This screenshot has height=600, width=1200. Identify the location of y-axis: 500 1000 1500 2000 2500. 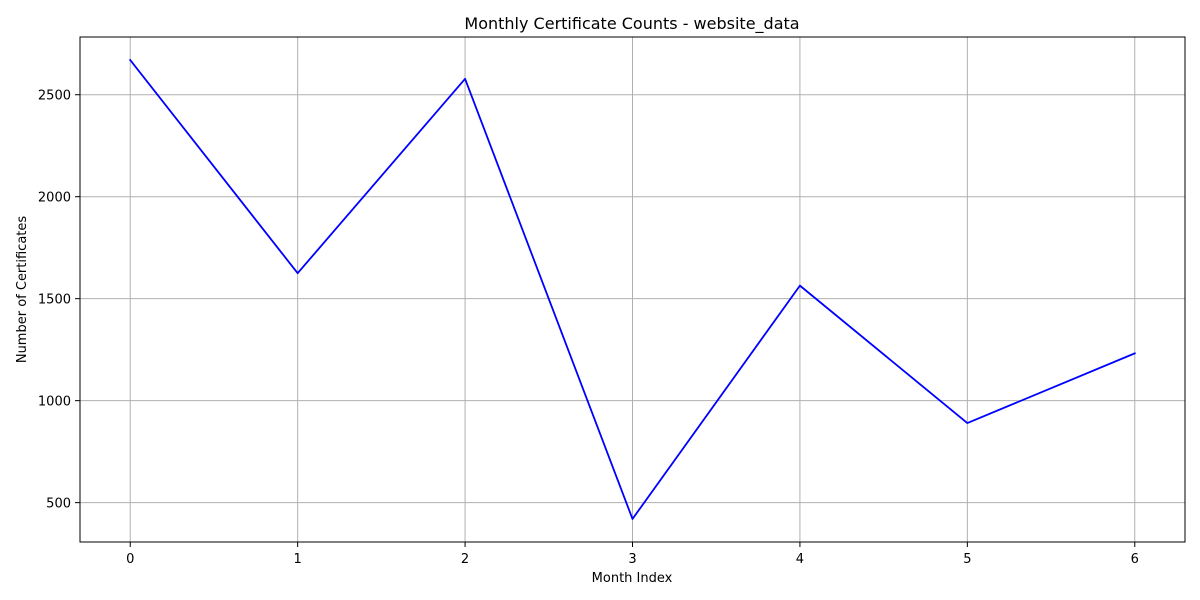
(59, 300).